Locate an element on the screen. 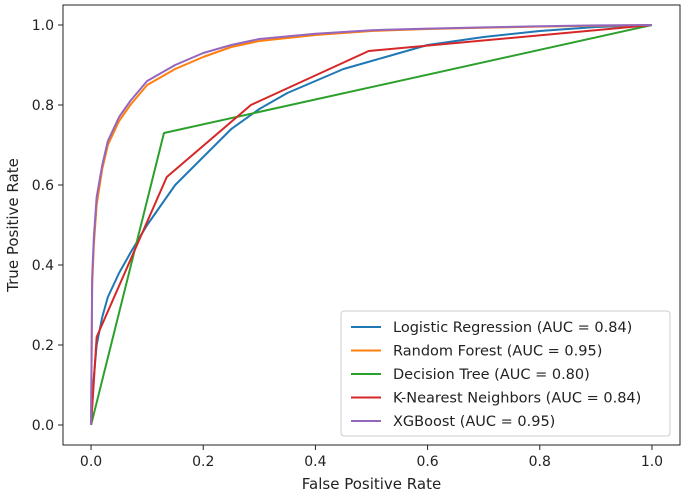  x-tick-label: 0.0 is located at coordinates (91, 462).